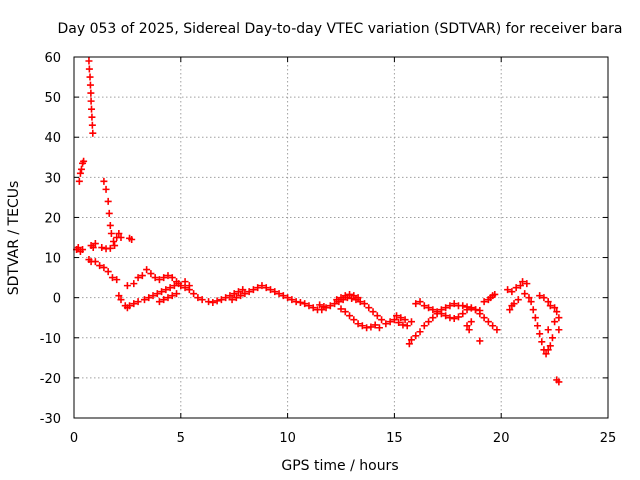  I want to click on y-tick-label: 10, so click(52, 259).